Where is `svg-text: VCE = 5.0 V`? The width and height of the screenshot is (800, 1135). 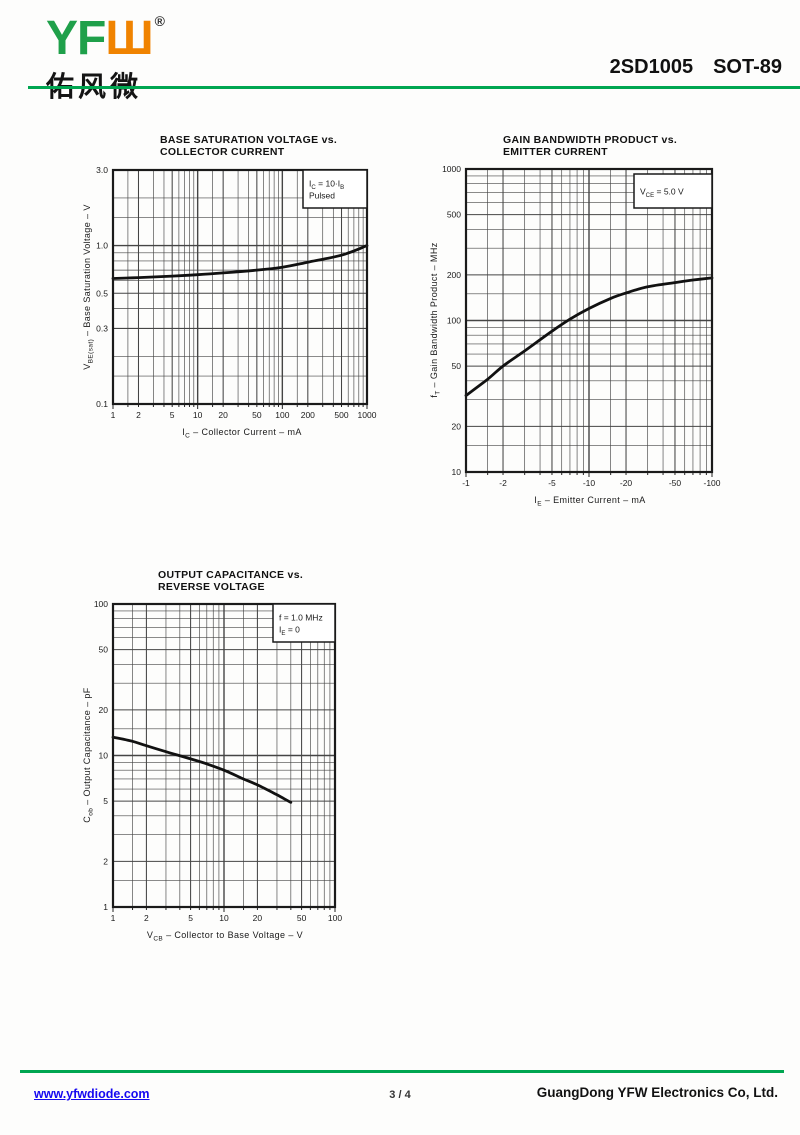 svg-text: VCE = 5.0 V is located at coordinates (662, 193).